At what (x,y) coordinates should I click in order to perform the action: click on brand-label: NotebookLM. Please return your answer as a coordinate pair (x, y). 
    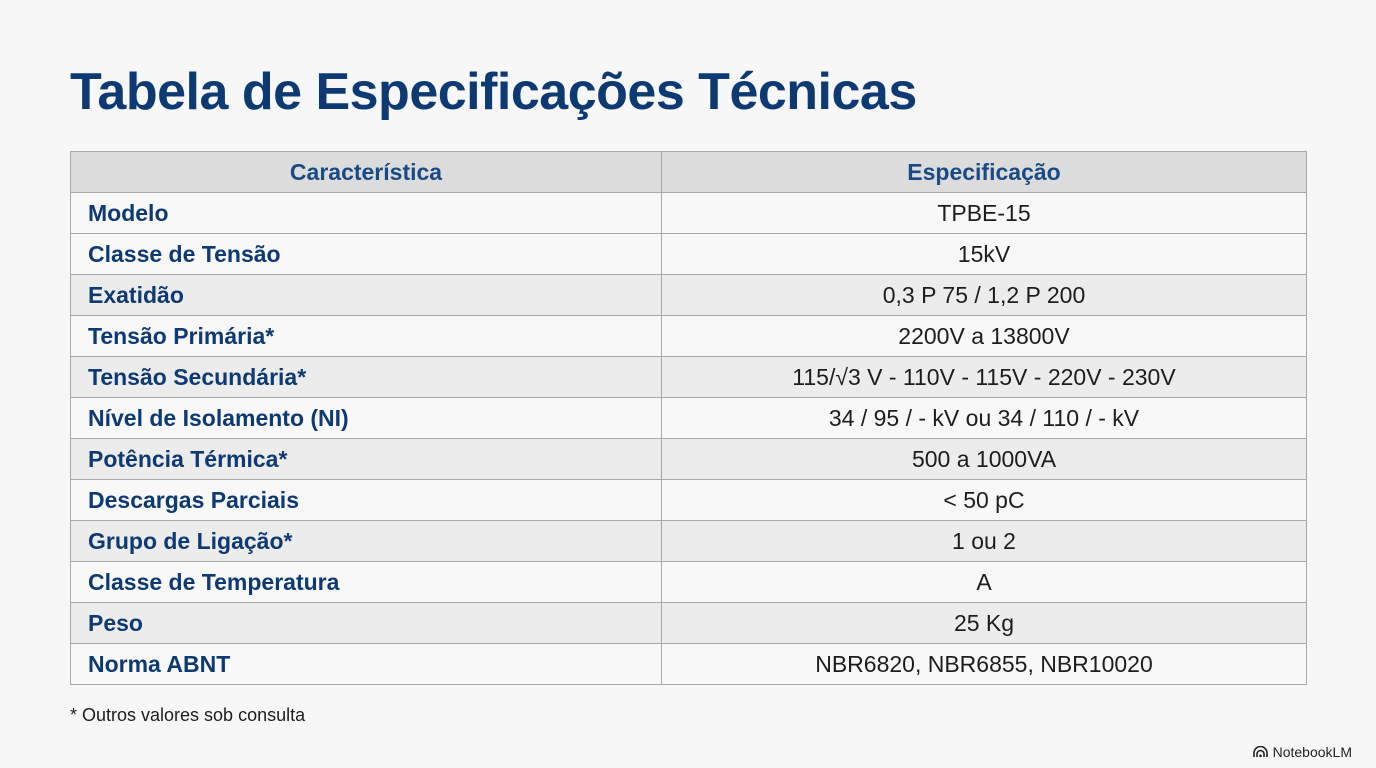
    Looking at the image, I should click on (1312, 752).